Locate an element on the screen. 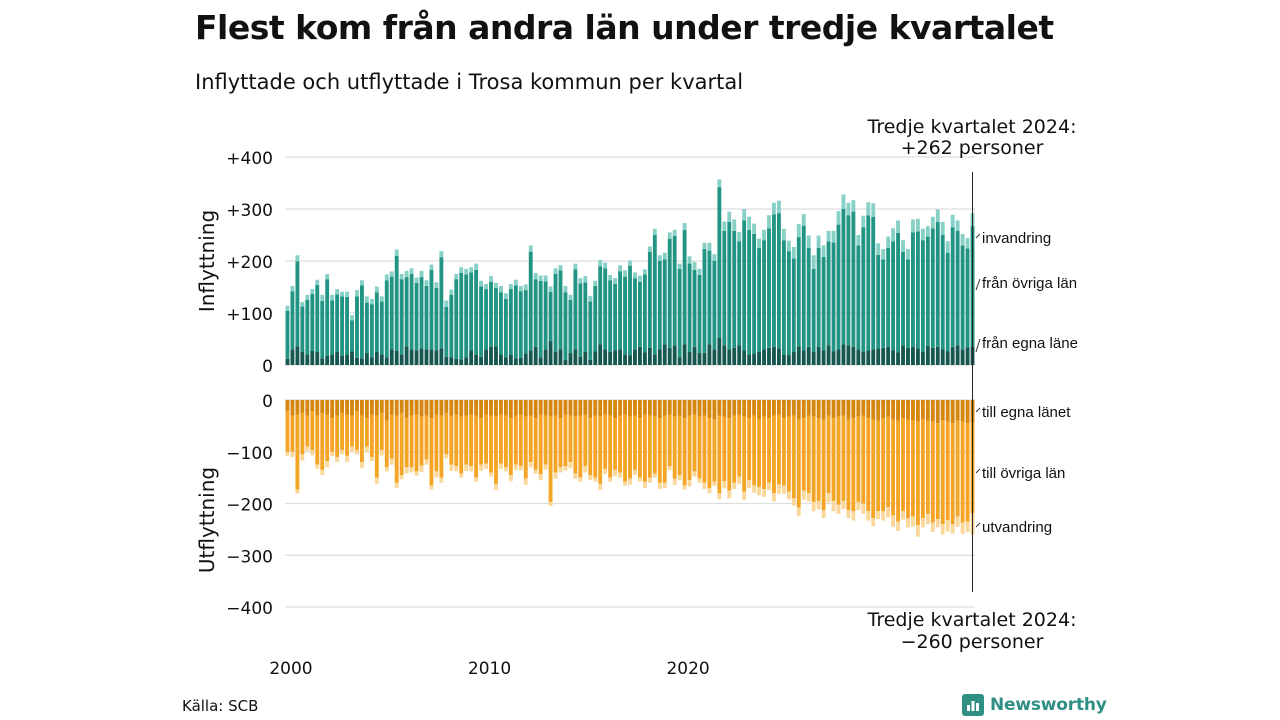  top-annotation-line2: +262 personer is located at coordinates (972, 148).